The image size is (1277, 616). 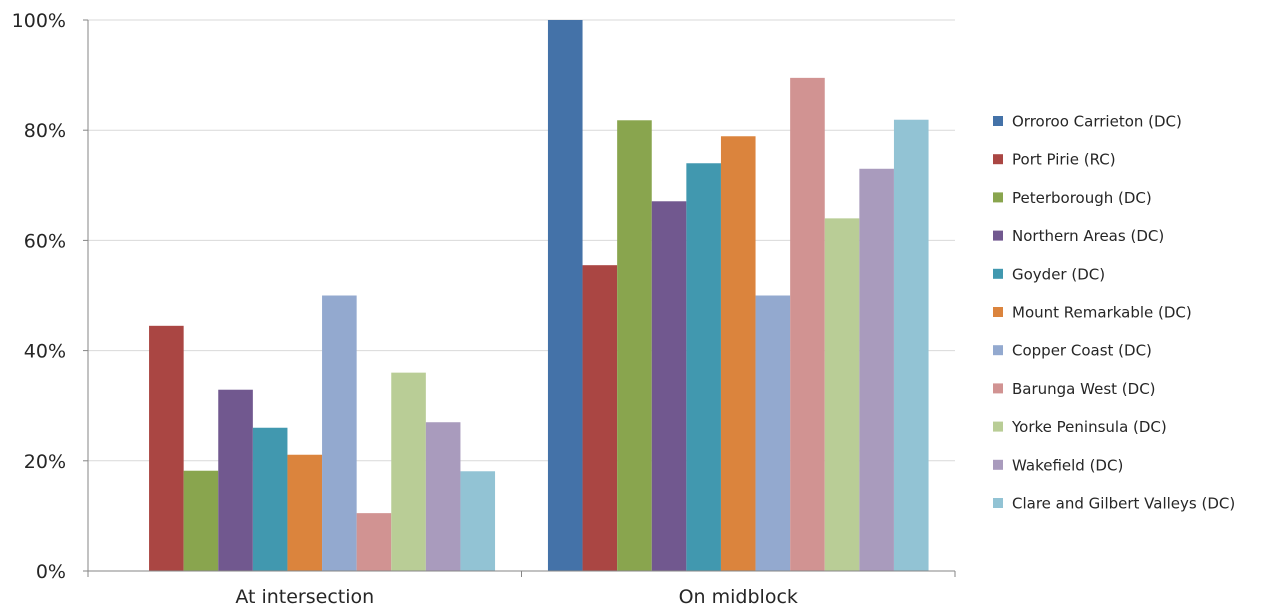 What do you see at coordinates (45, 241) in the screenshot?
I see `y-tick-label: 60%` at bounding box center [45, 241].